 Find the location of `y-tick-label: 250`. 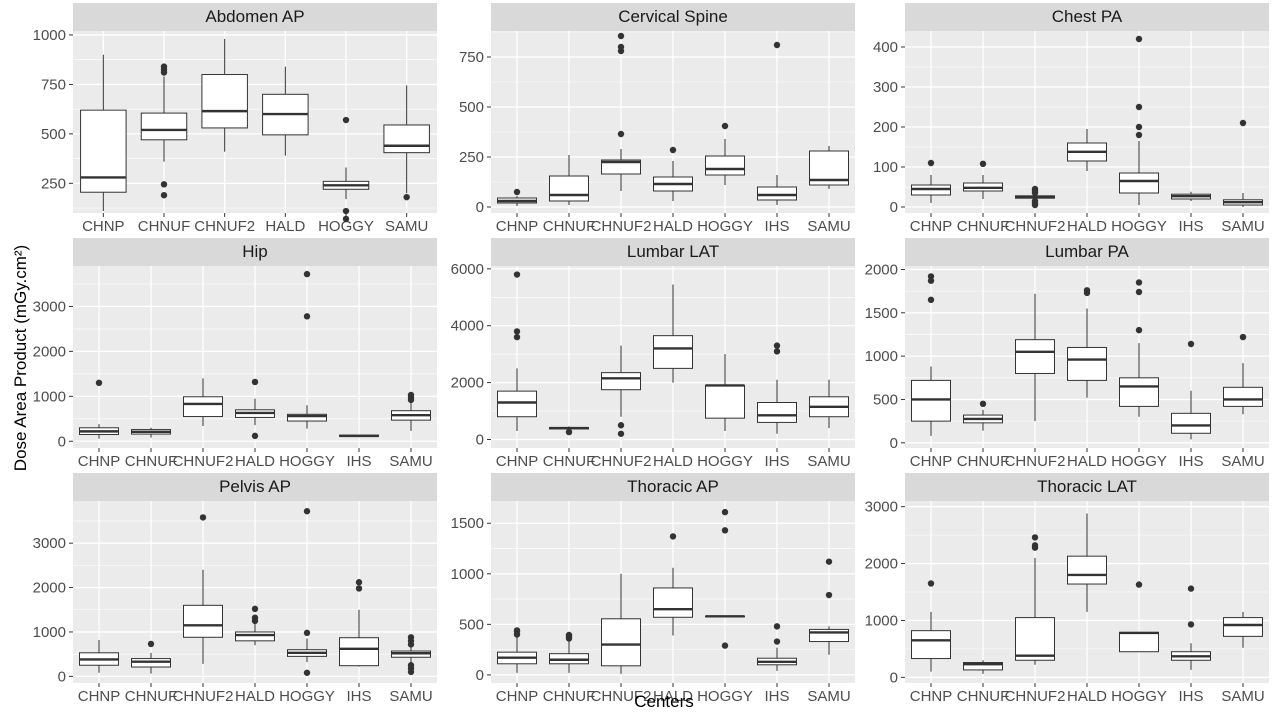

y-tick-label: 250 is located at coordinates (471, 157).